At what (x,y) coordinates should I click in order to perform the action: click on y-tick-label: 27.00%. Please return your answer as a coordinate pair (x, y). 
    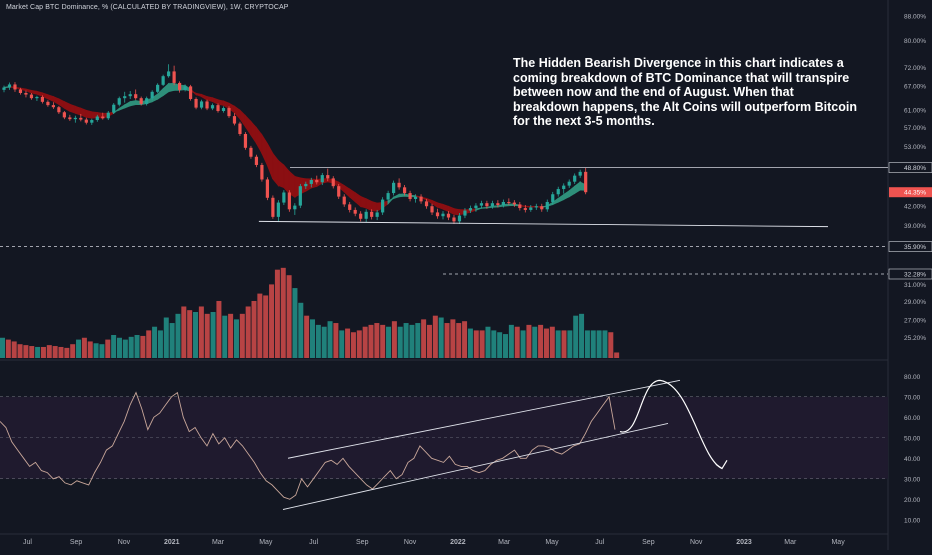
    Looking at the image, I should click on (915, 320).